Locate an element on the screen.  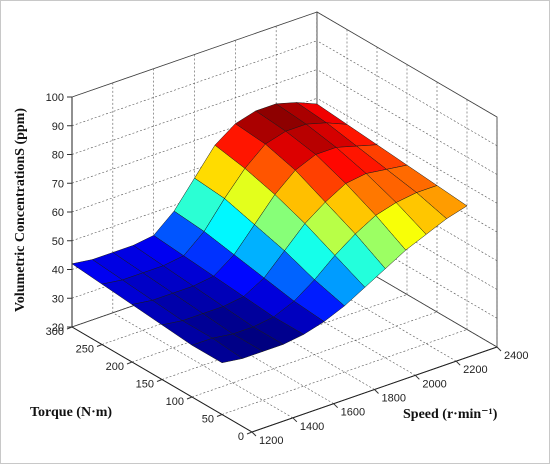
y-tick-label: 250 is located at coordinates (85, 350).